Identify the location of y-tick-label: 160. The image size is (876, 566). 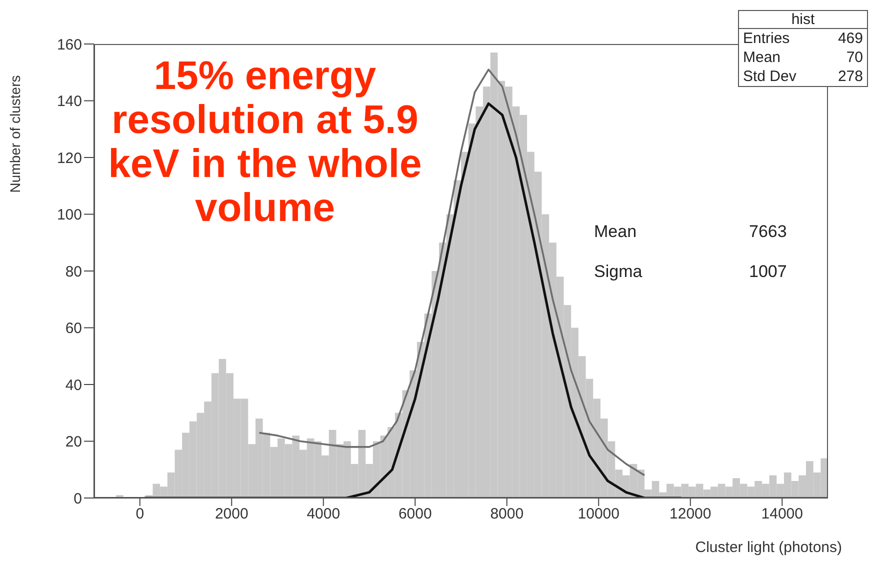
(69, 45).